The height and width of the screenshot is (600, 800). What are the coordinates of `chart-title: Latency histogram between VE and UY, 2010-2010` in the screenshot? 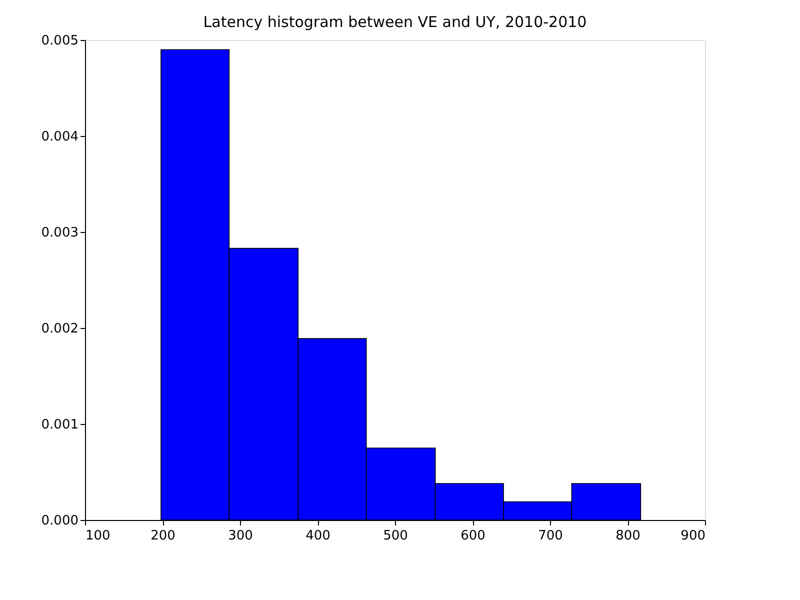 It's located at (395, 22).